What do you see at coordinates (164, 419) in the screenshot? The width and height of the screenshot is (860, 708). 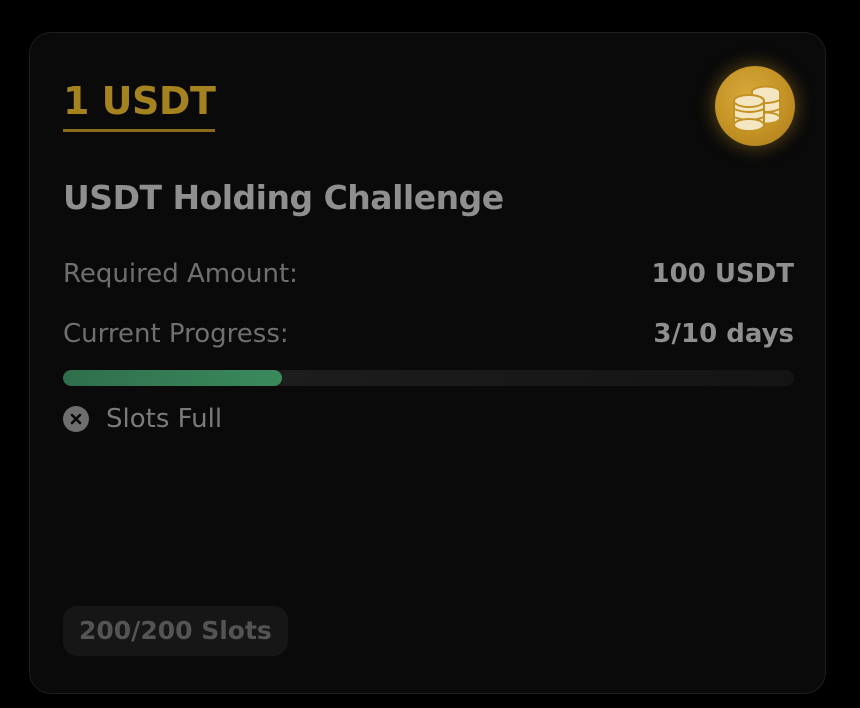 I see `slots-status-text: Slots Full` at bounding box center [164, 419].